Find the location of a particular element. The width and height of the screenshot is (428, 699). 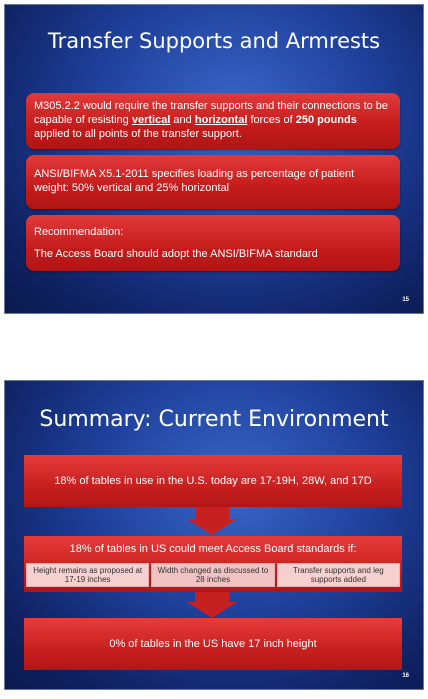

force-value: 250 pounds is located at coordinates (326, 120).